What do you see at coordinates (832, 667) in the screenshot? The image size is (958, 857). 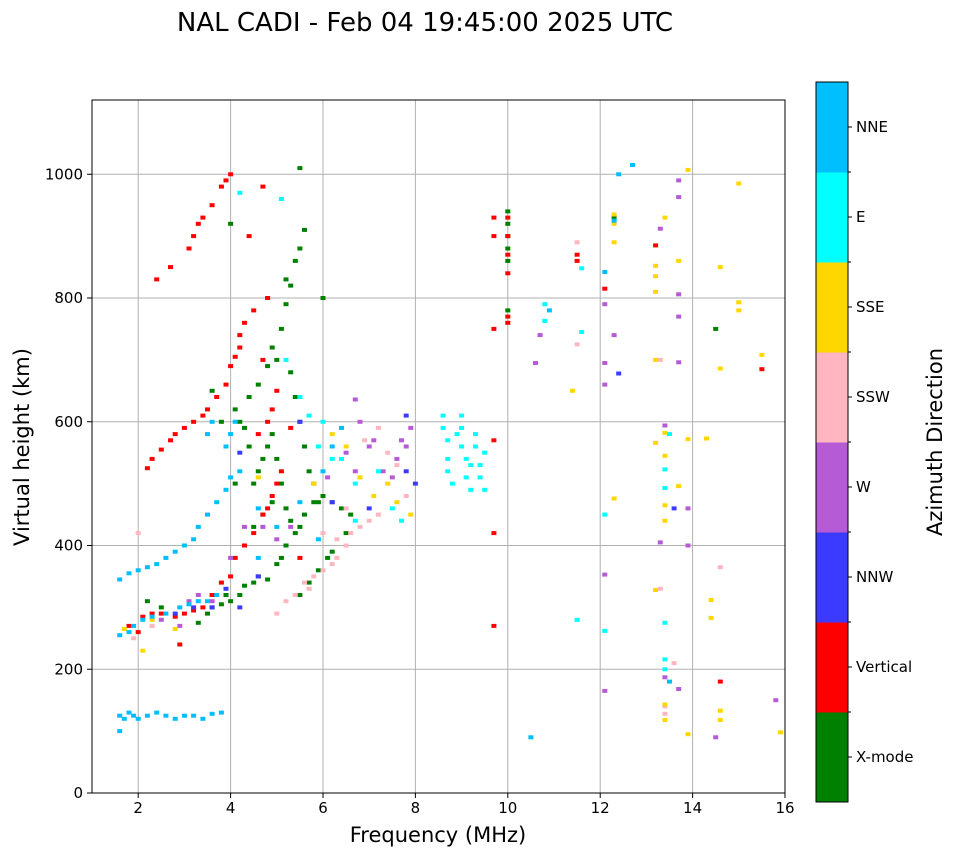 I see `colorbar-segment` at bounding box center [832, 667].